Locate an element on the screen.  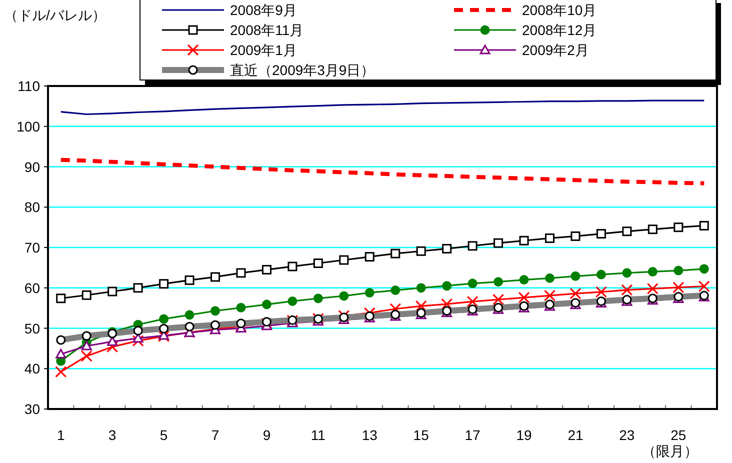
x-axis-title: （限月） is located at coordinates (670, 451).